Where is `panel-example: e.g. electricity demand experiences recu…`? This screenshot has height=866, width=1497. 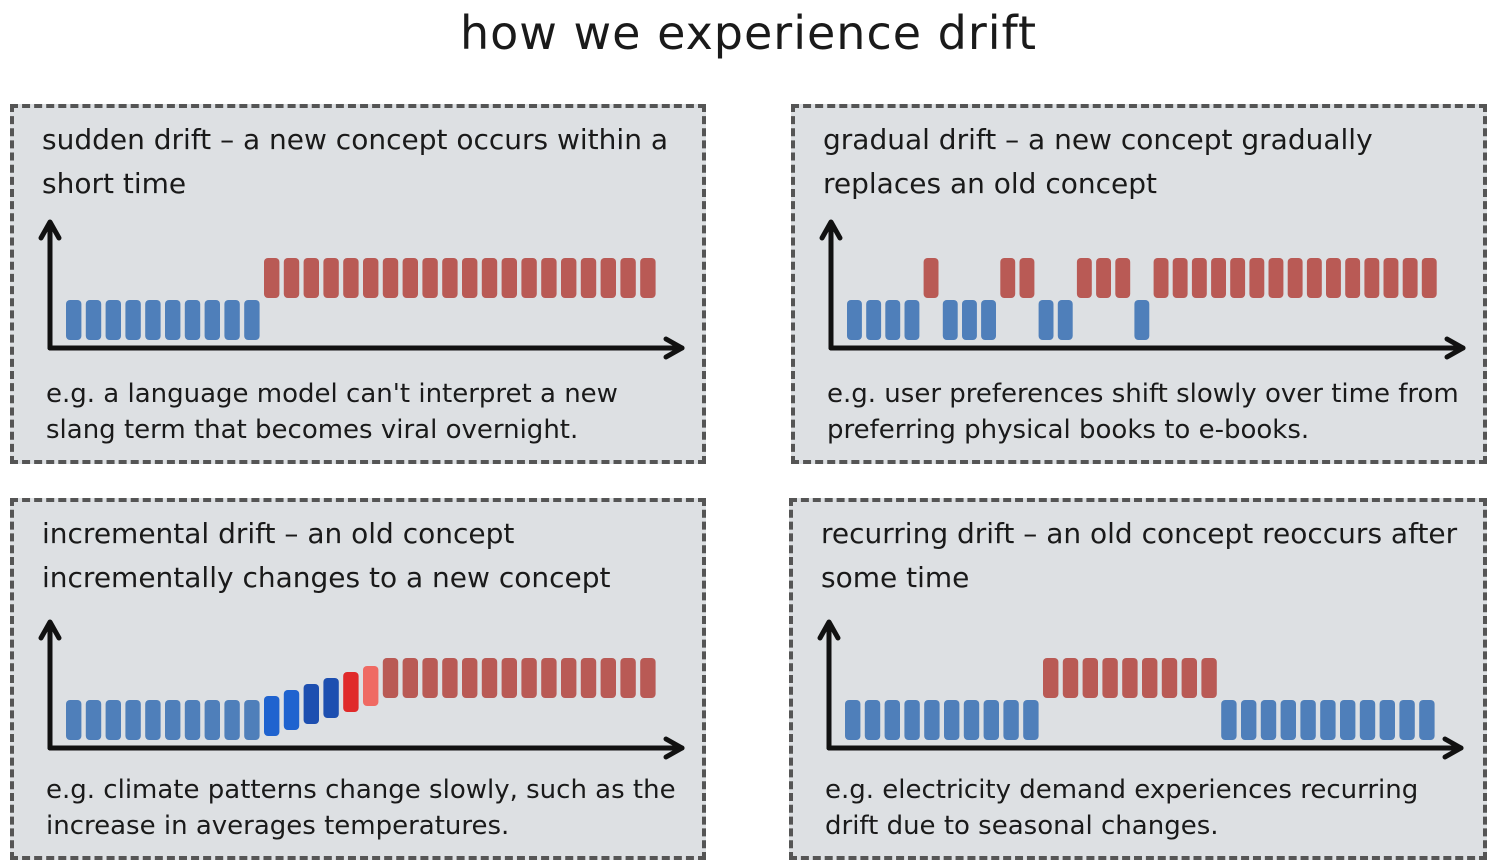 panel-example: e.g. electricity demand experiences recu… is located at coordinates (1122, 808).